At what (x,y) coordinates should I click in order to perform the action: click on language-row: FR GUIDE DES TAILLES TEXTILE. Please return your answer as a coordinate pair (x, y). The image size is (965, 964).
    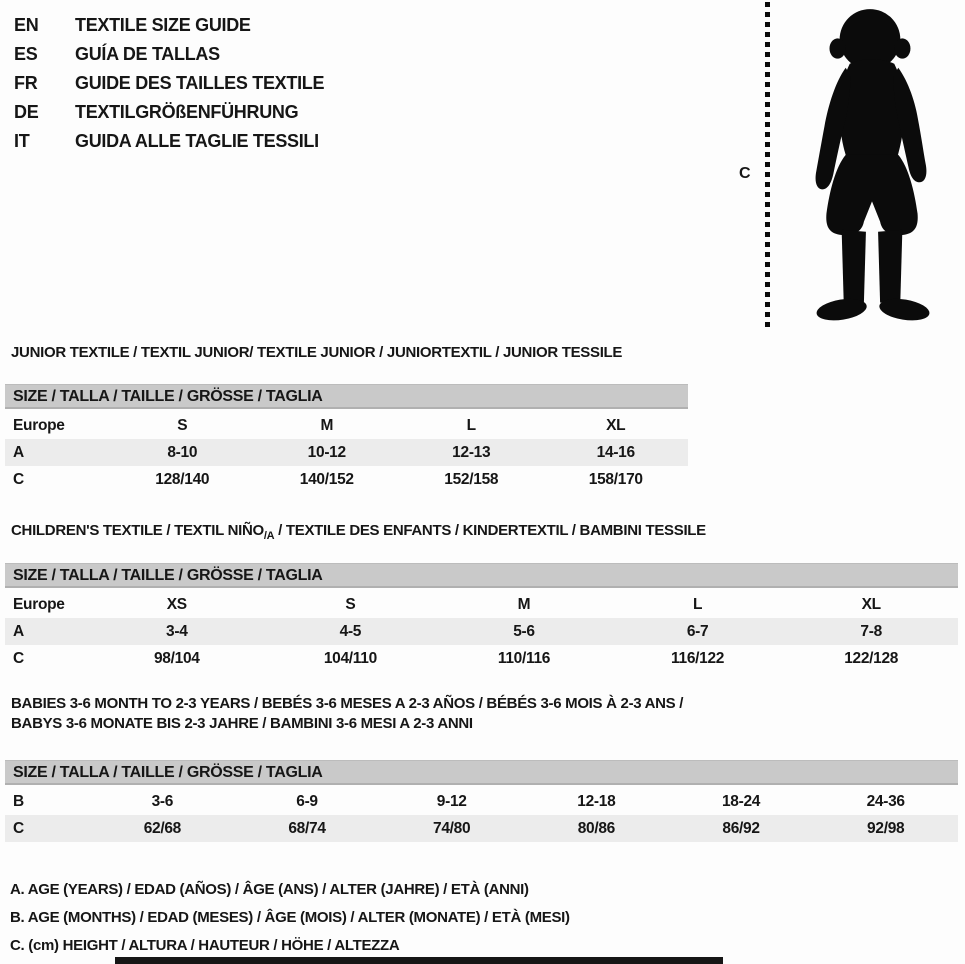
    Looking at the image, I should click on (169, 83).